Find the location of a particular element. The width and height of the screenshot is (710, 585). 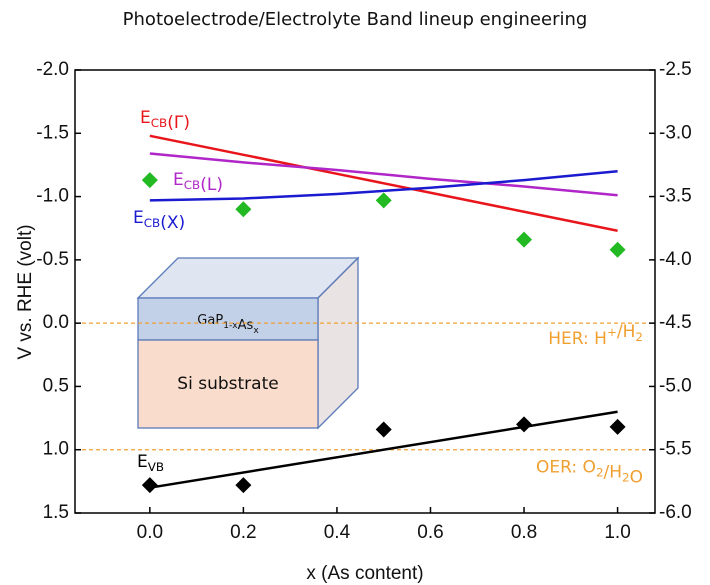

label-part: (Γ) is located at coordinates (178, 123).